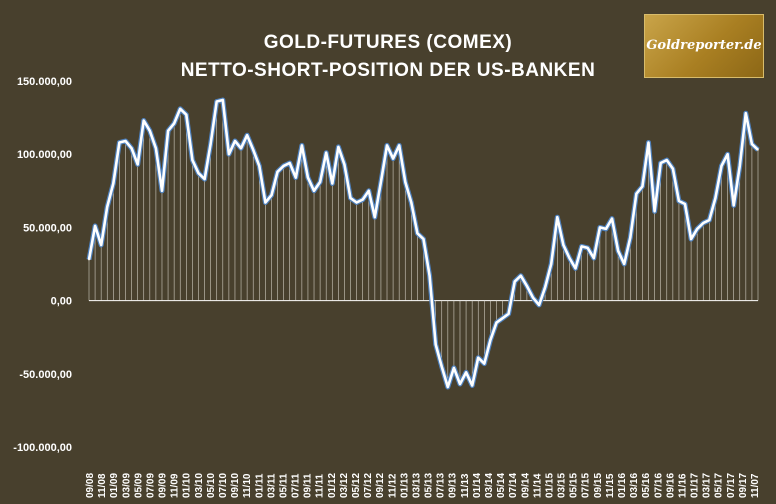 Image resolution: width=776 pixels, height=504 pixels. What do you see at coordinates (549, 485) in the screenshot?
I see `x-tick-label: 01/15` at bounding box center [549, 485].